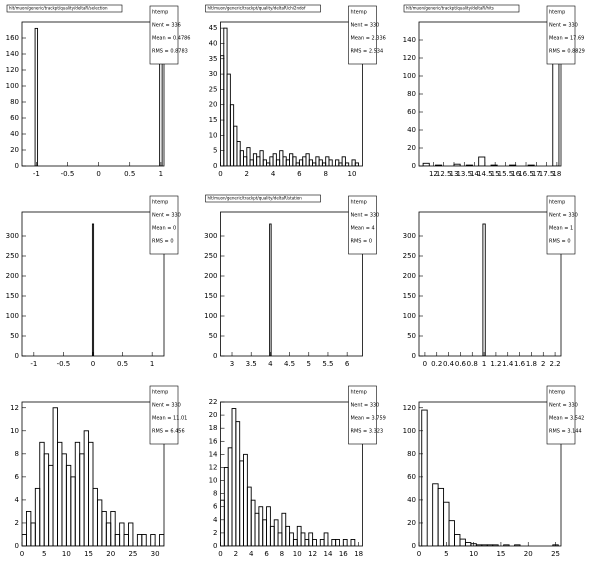  I want to click on x-tick-label: 0.8, so click(472, 364).